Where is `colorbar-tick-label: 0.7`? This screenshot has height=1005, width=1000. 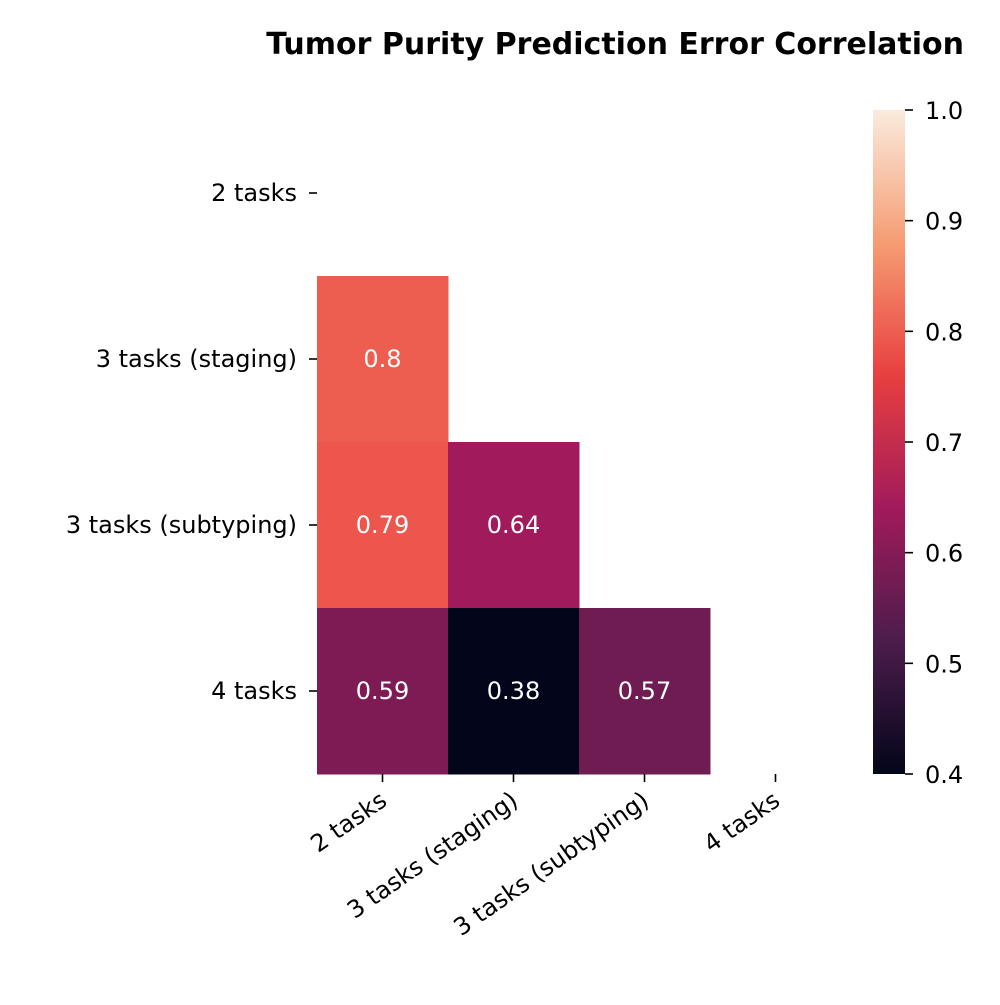 colorbar-tick-label: 0.7 is located at coordinates (944, 443).